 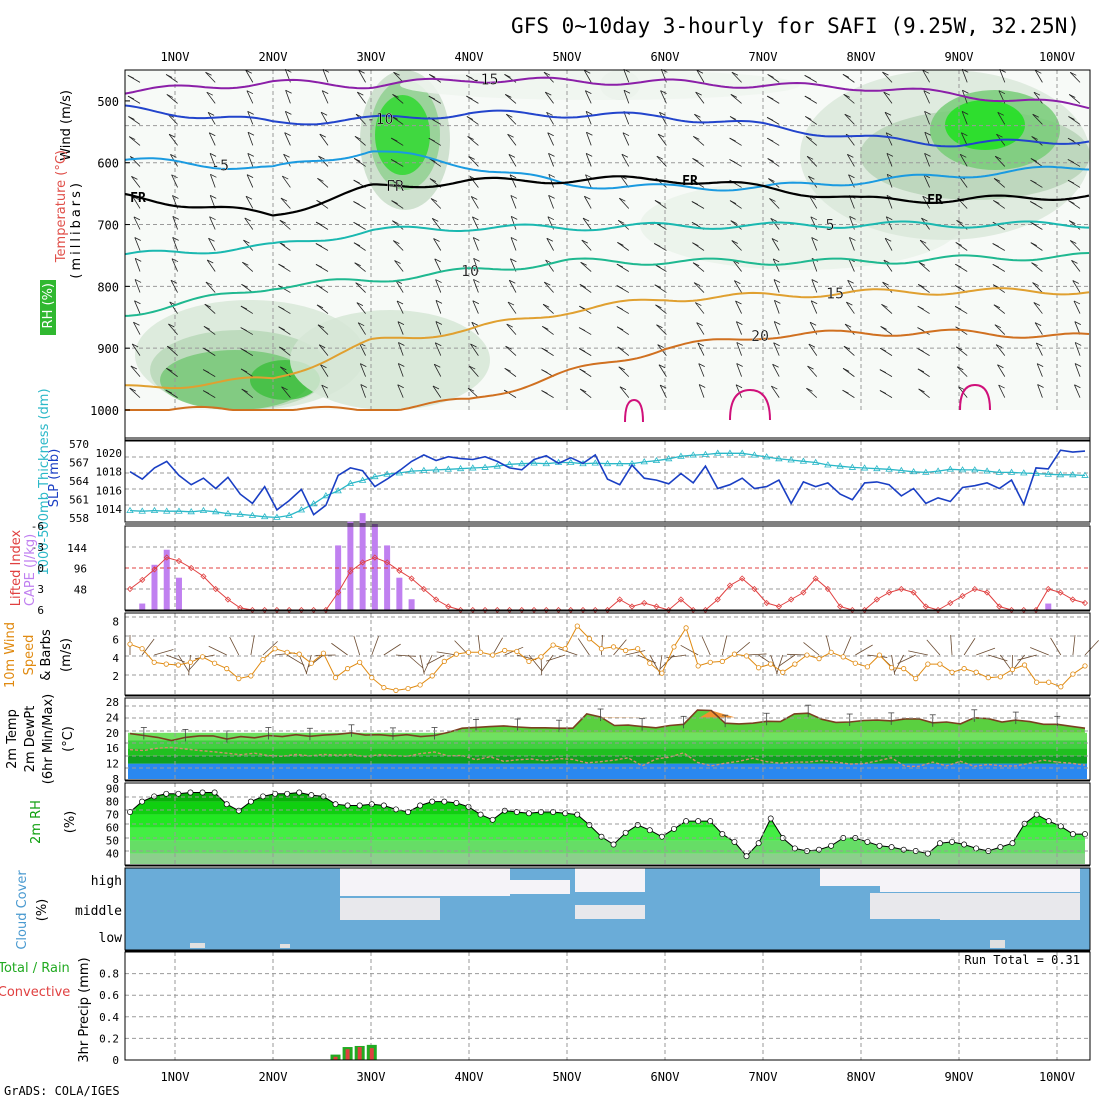 I want to click on cape-bar, so click(x=350, y=565).